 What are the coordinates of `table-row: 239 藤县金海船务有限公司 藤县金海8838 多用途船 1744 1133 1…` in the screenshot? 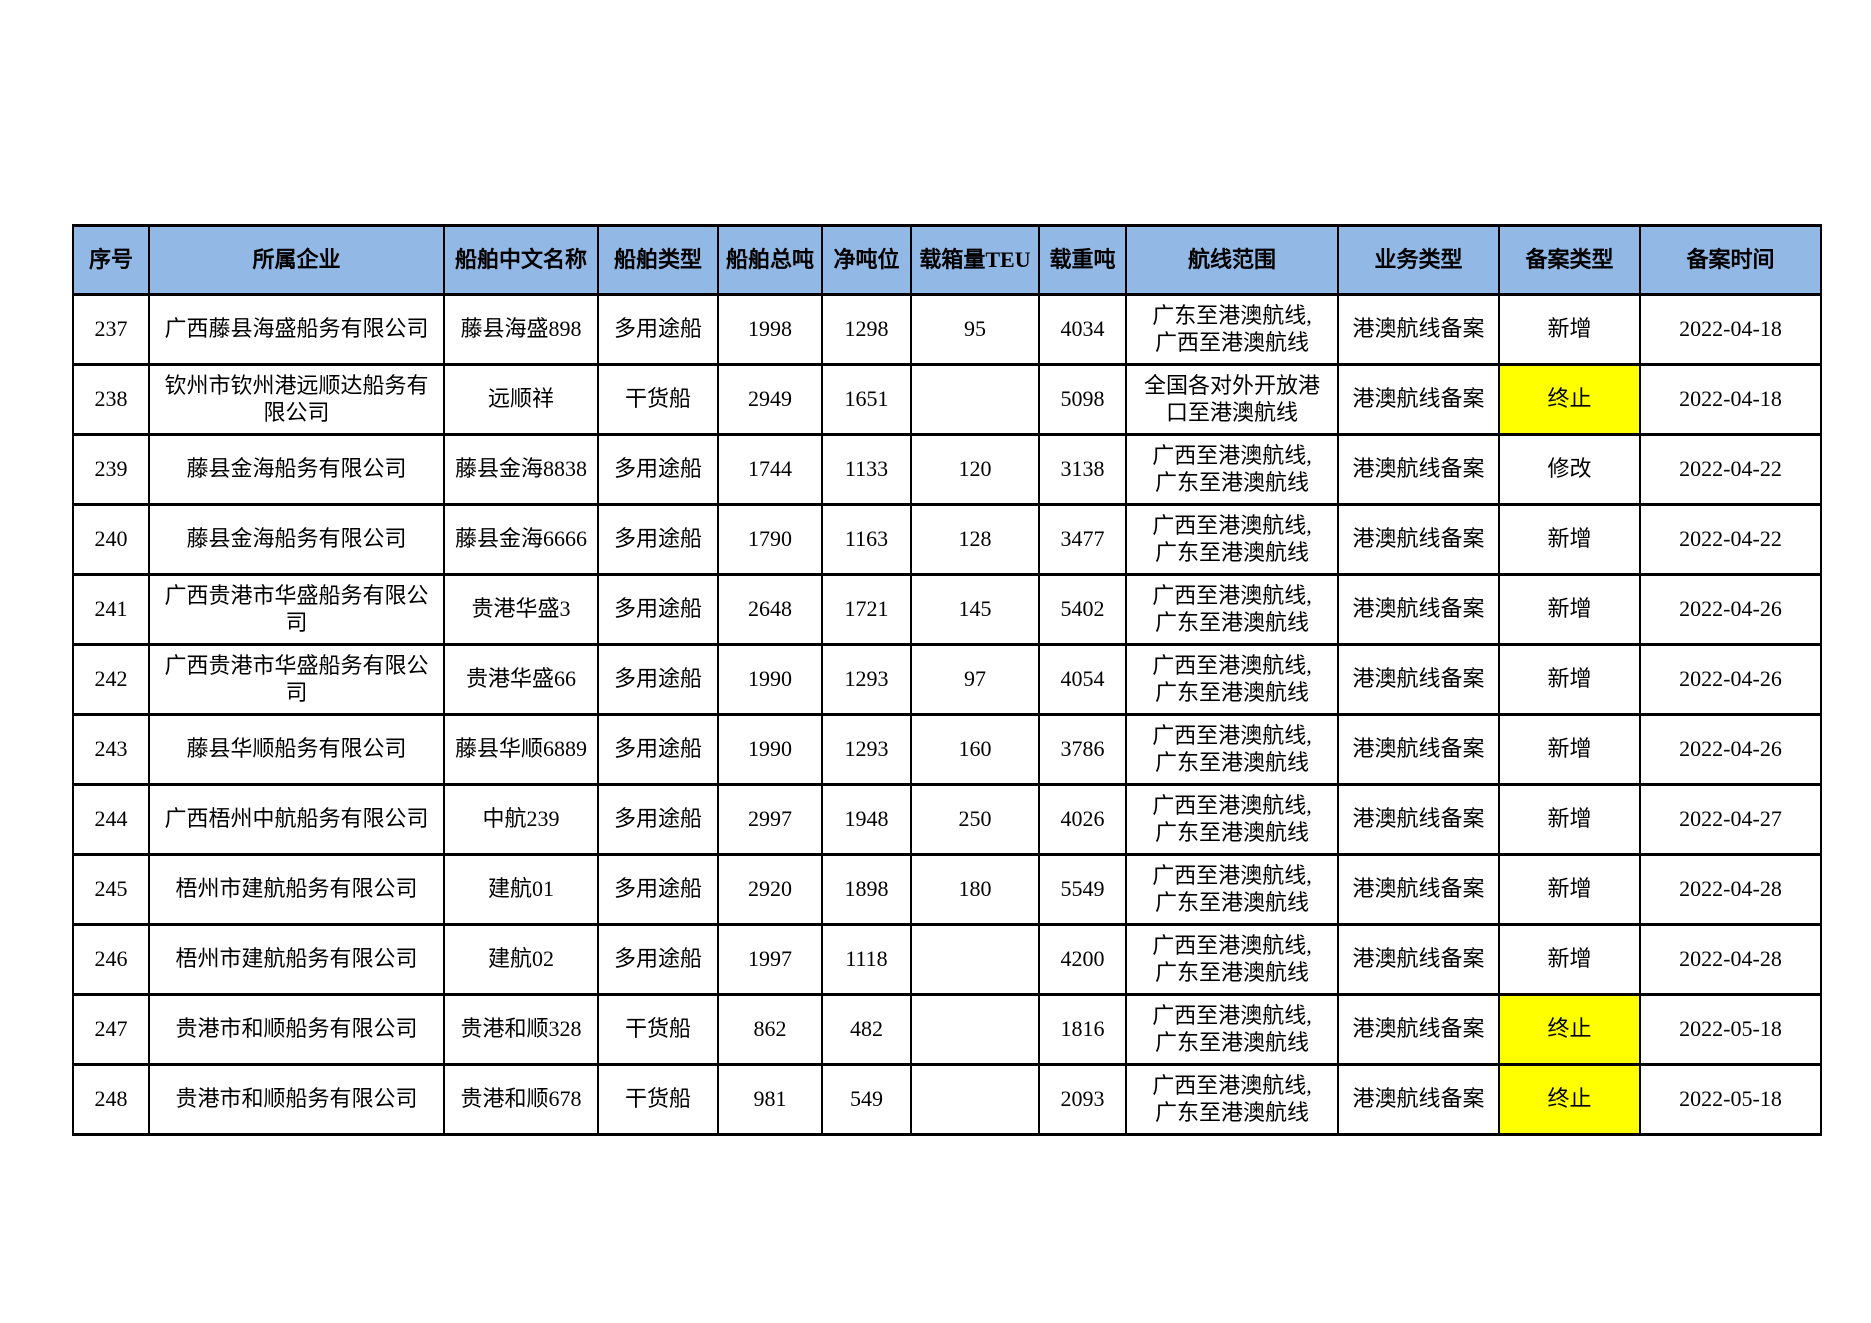 It's located at (947, 469).